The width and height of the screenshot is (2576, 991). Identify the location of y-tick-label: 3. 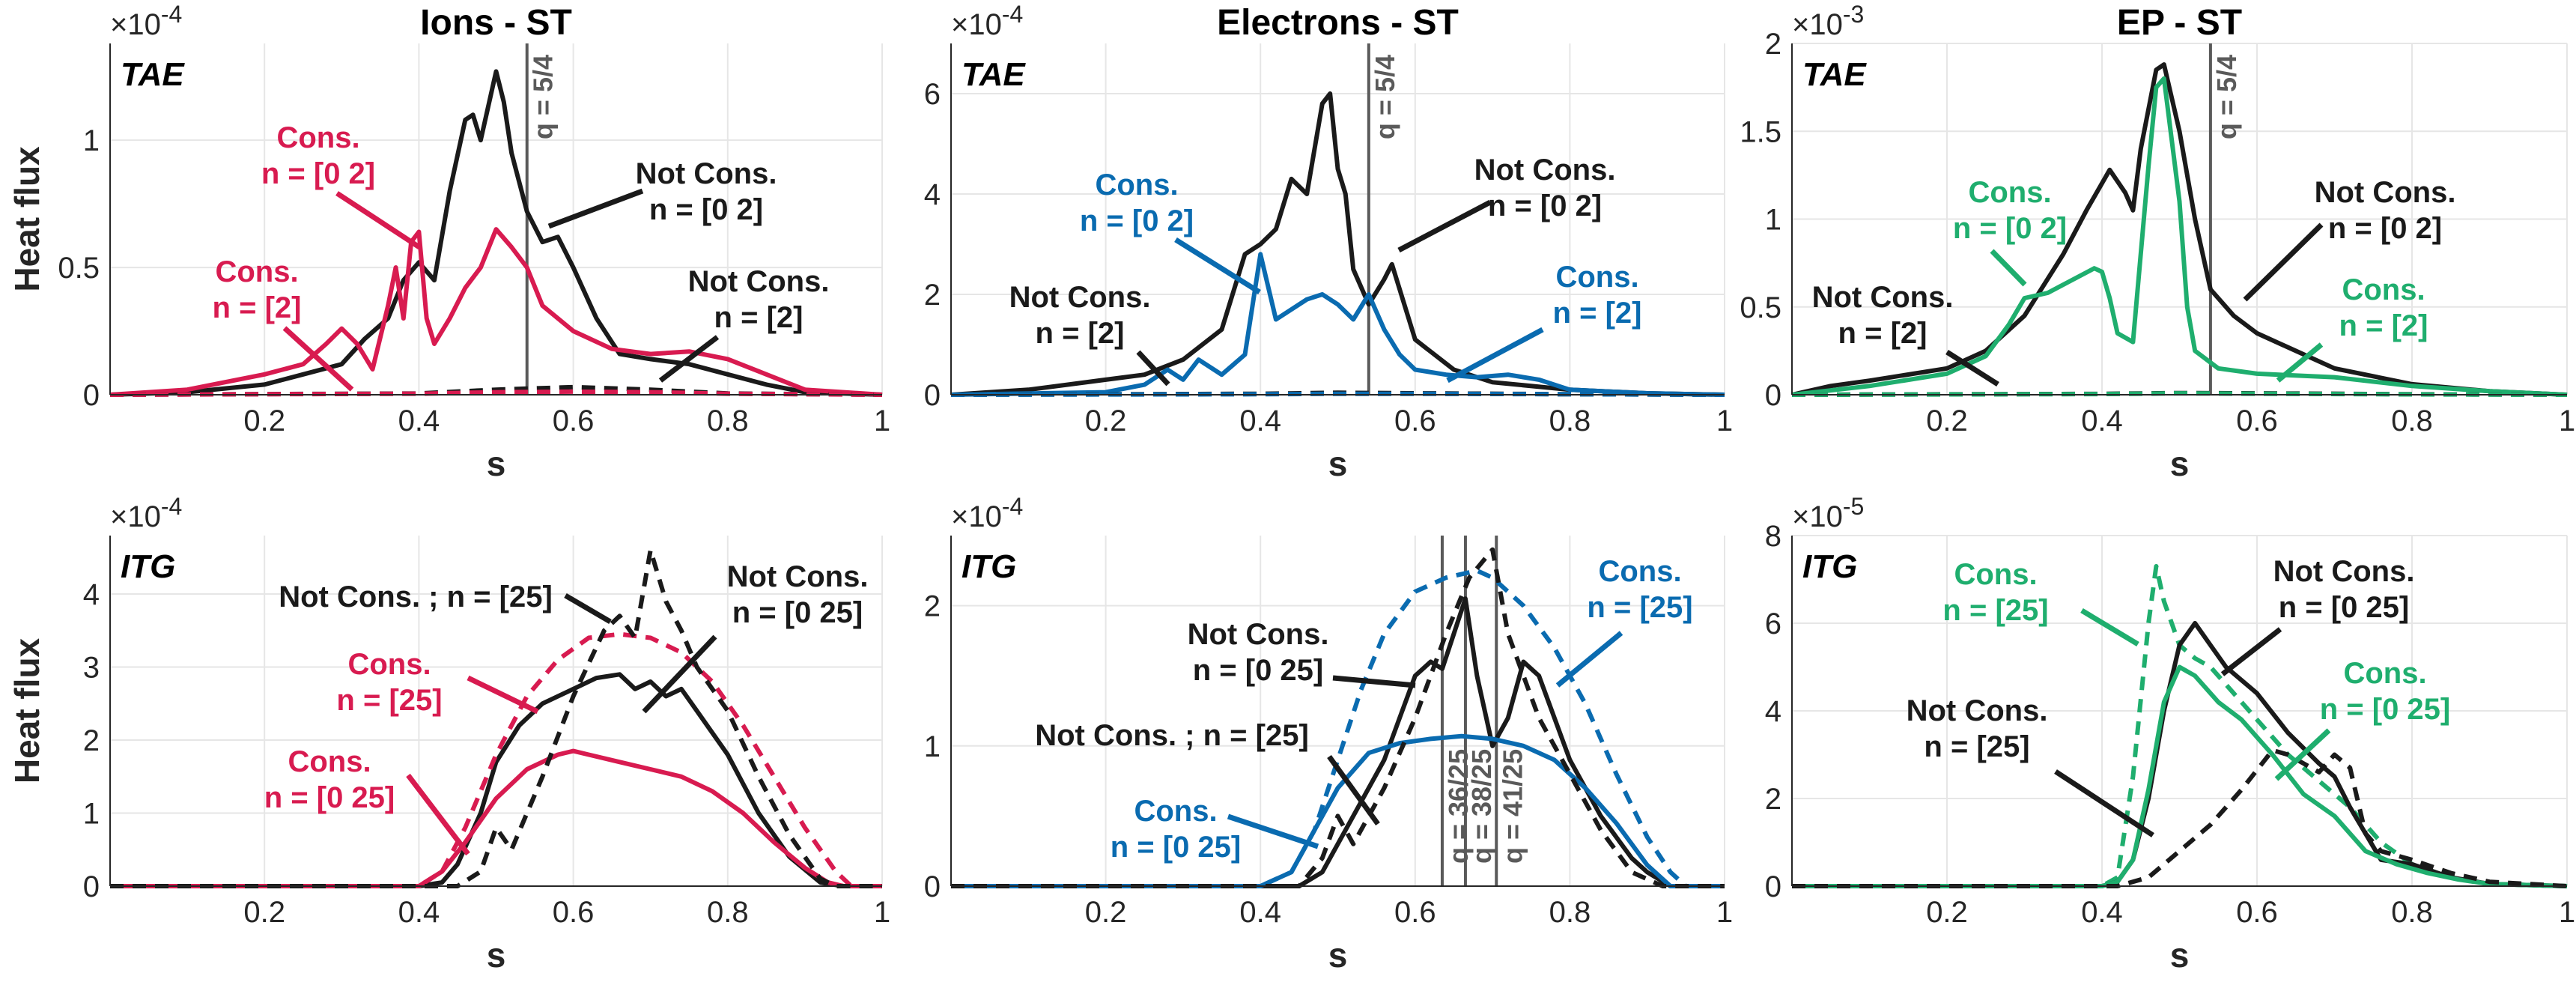
(91, 668).